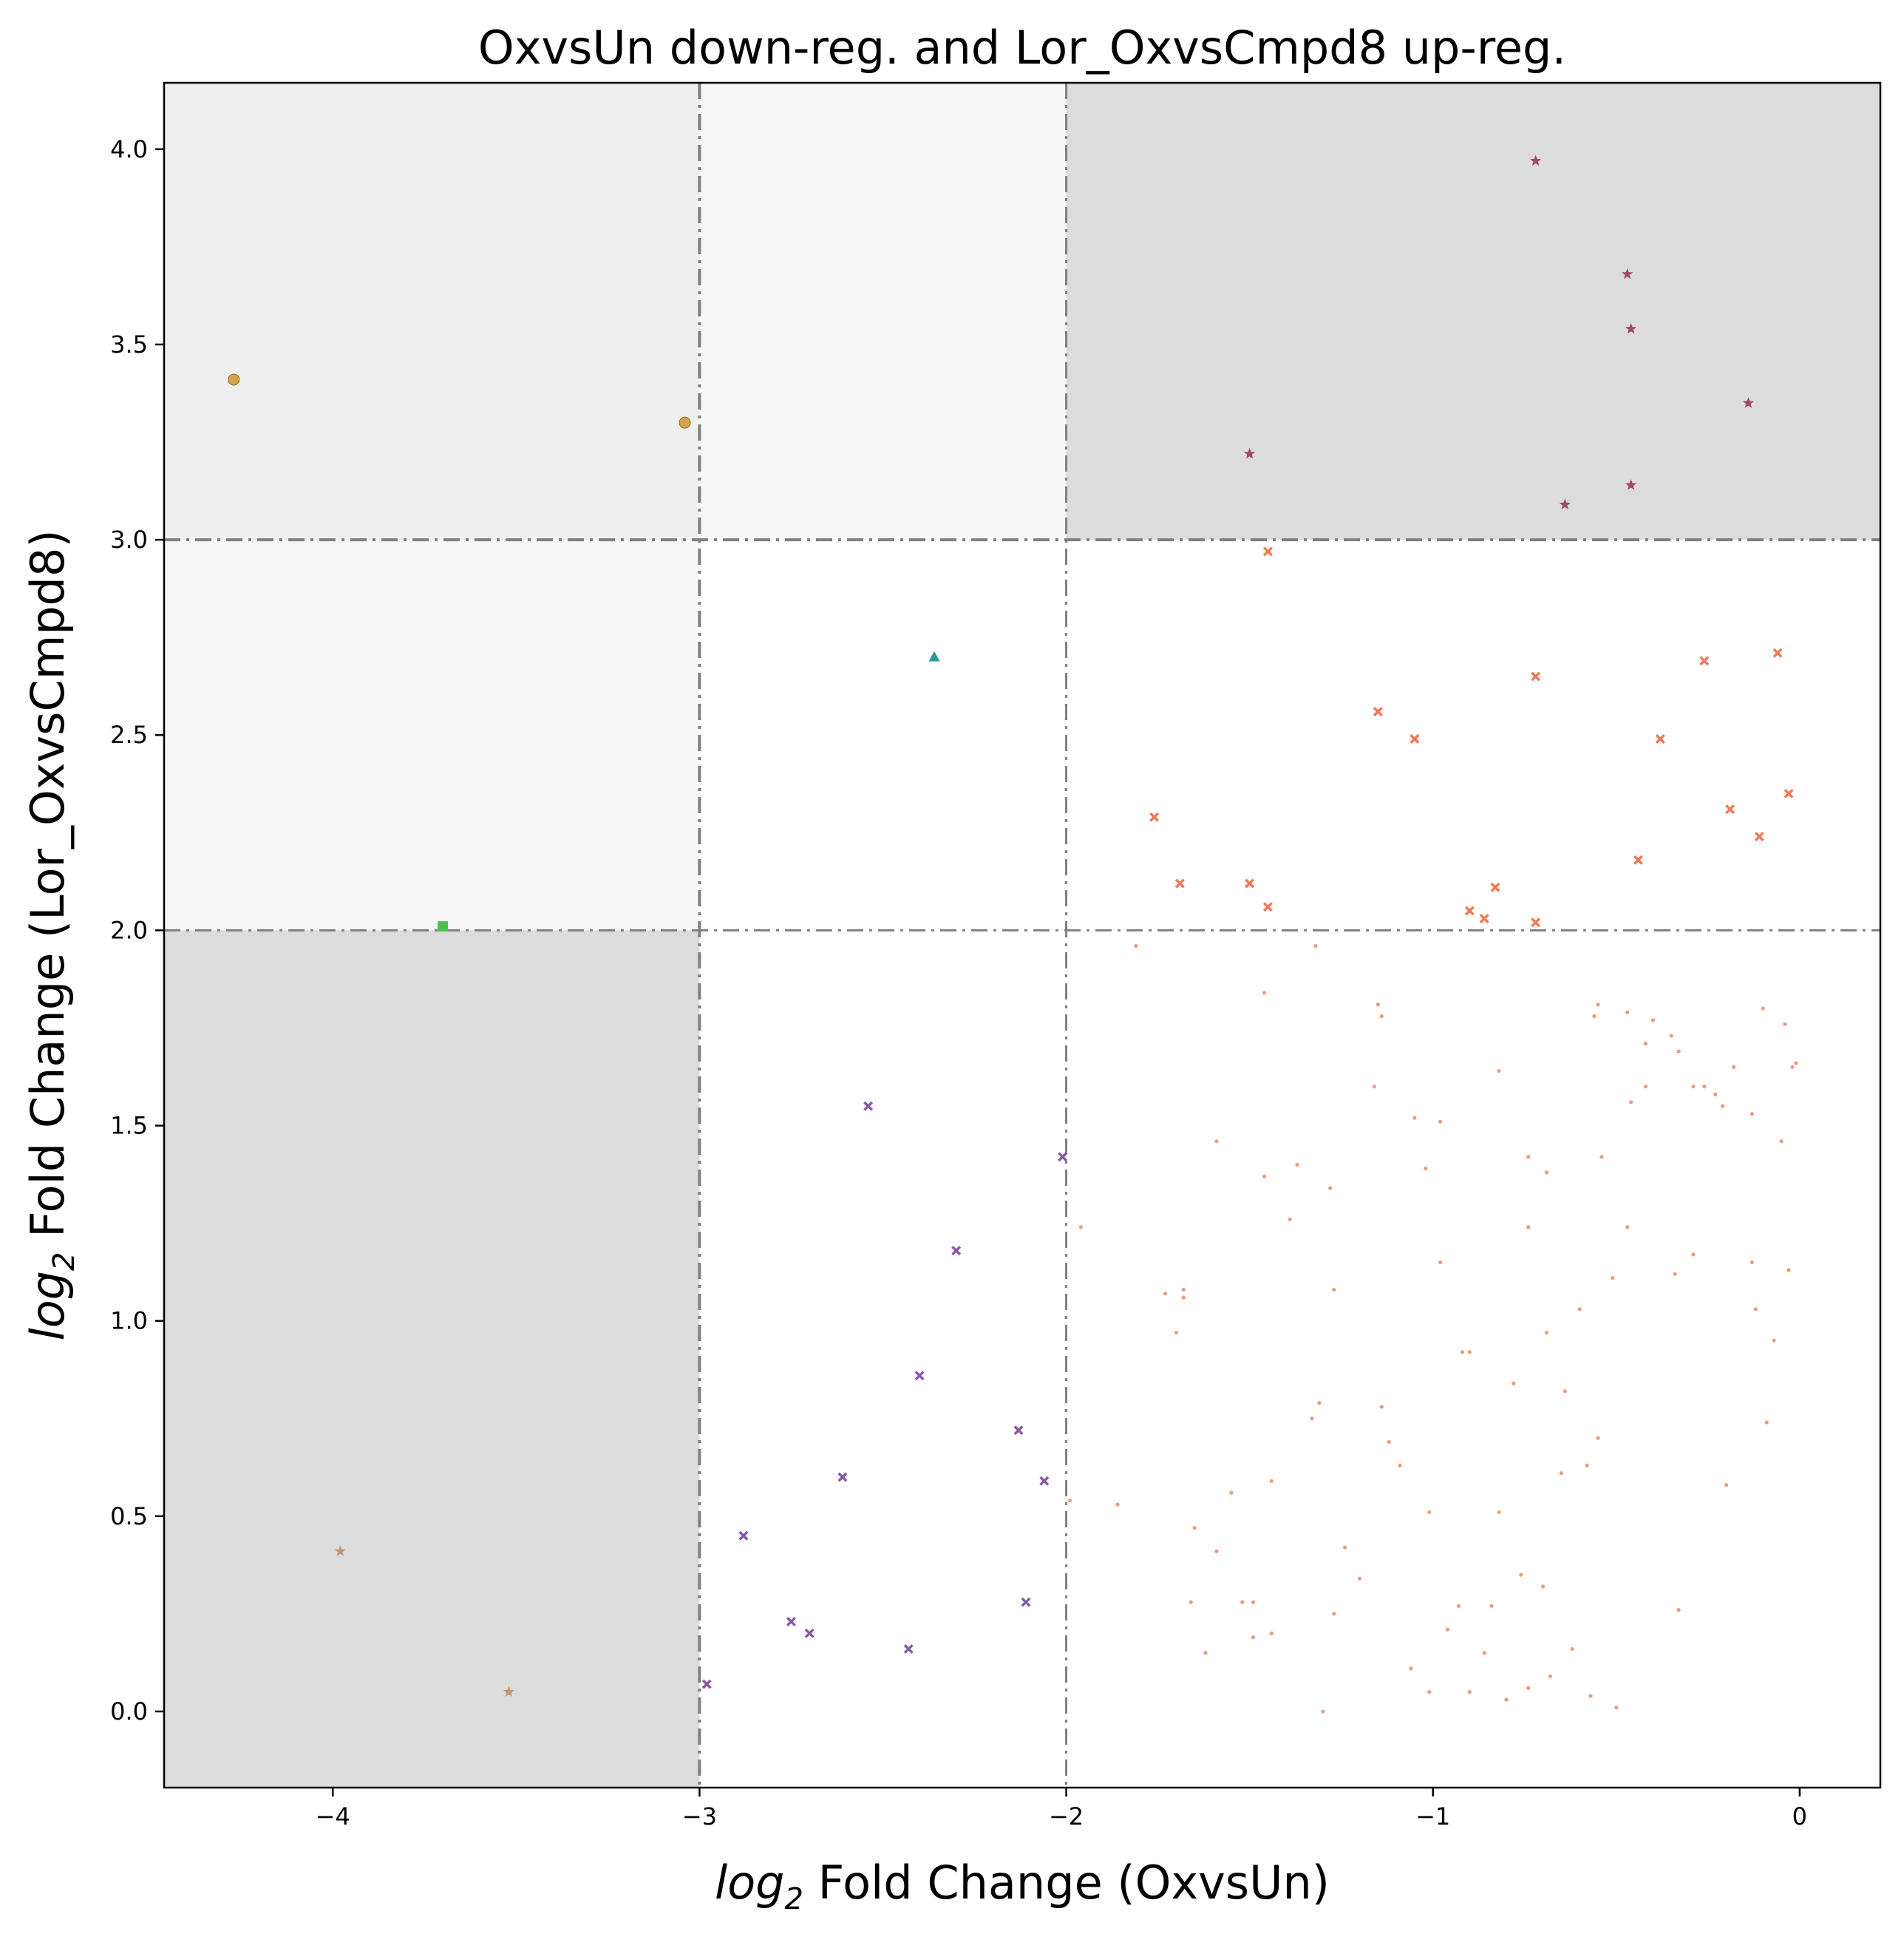 This screenshot has width=1904, height=1934. I want to click on data-point-circle, so click(234, 379).